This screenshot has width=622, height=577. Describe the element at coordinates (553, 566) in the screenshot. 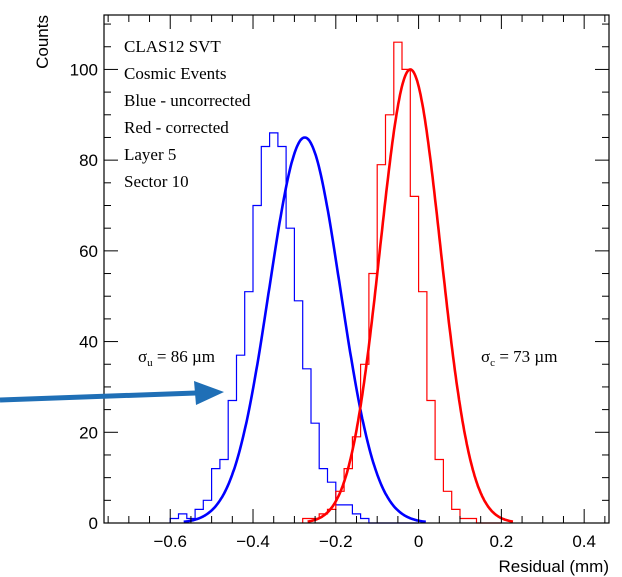

I see `x-axis-label: Residual (mm)` at that location.